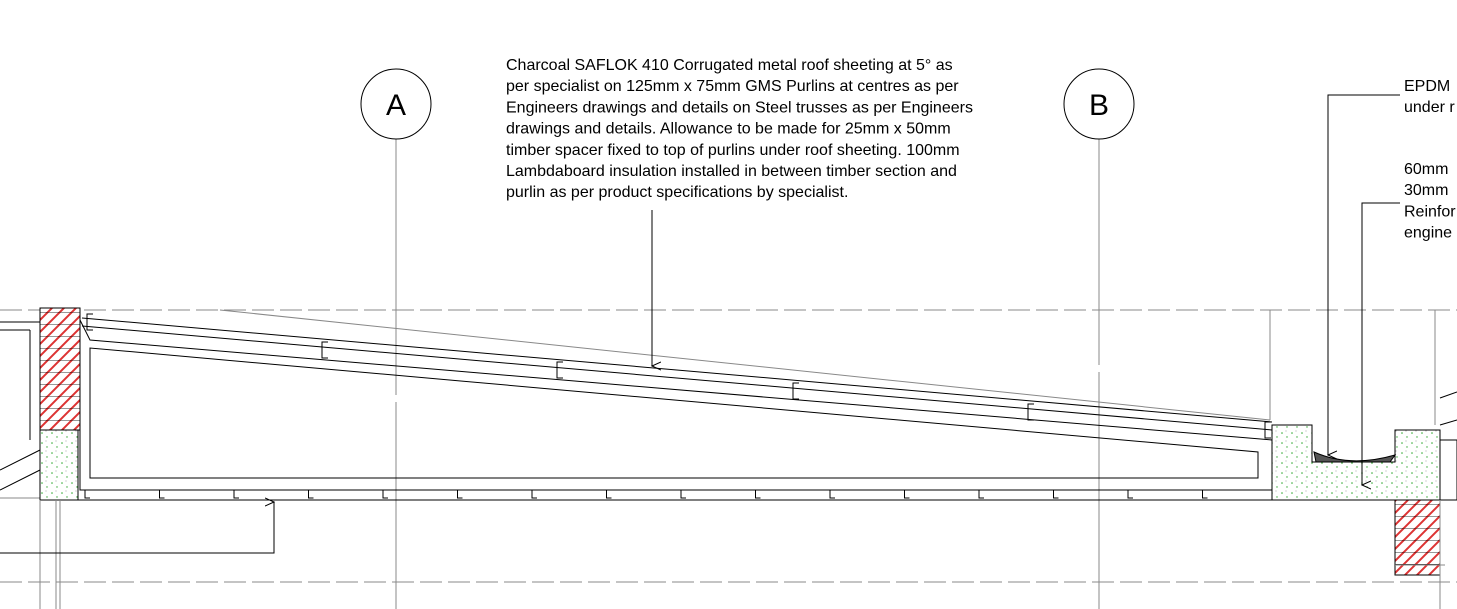  What do you see at coordinates (1427, 86) in the screenshot?
I see `note-line: EPDM` at bounding box center [1427, 86].